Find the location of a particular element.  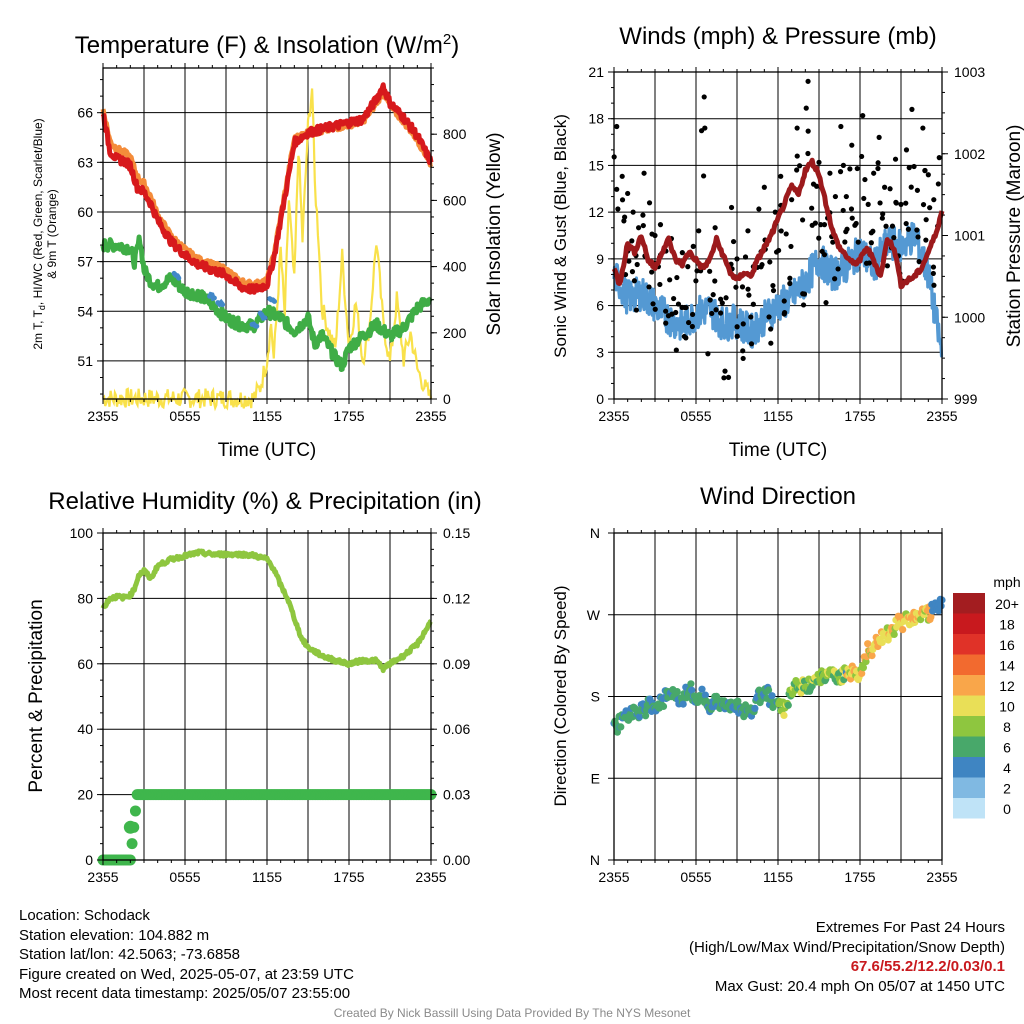

extremes-title: Extremes For Past 24 Hours is located at coordinates (910, 927).